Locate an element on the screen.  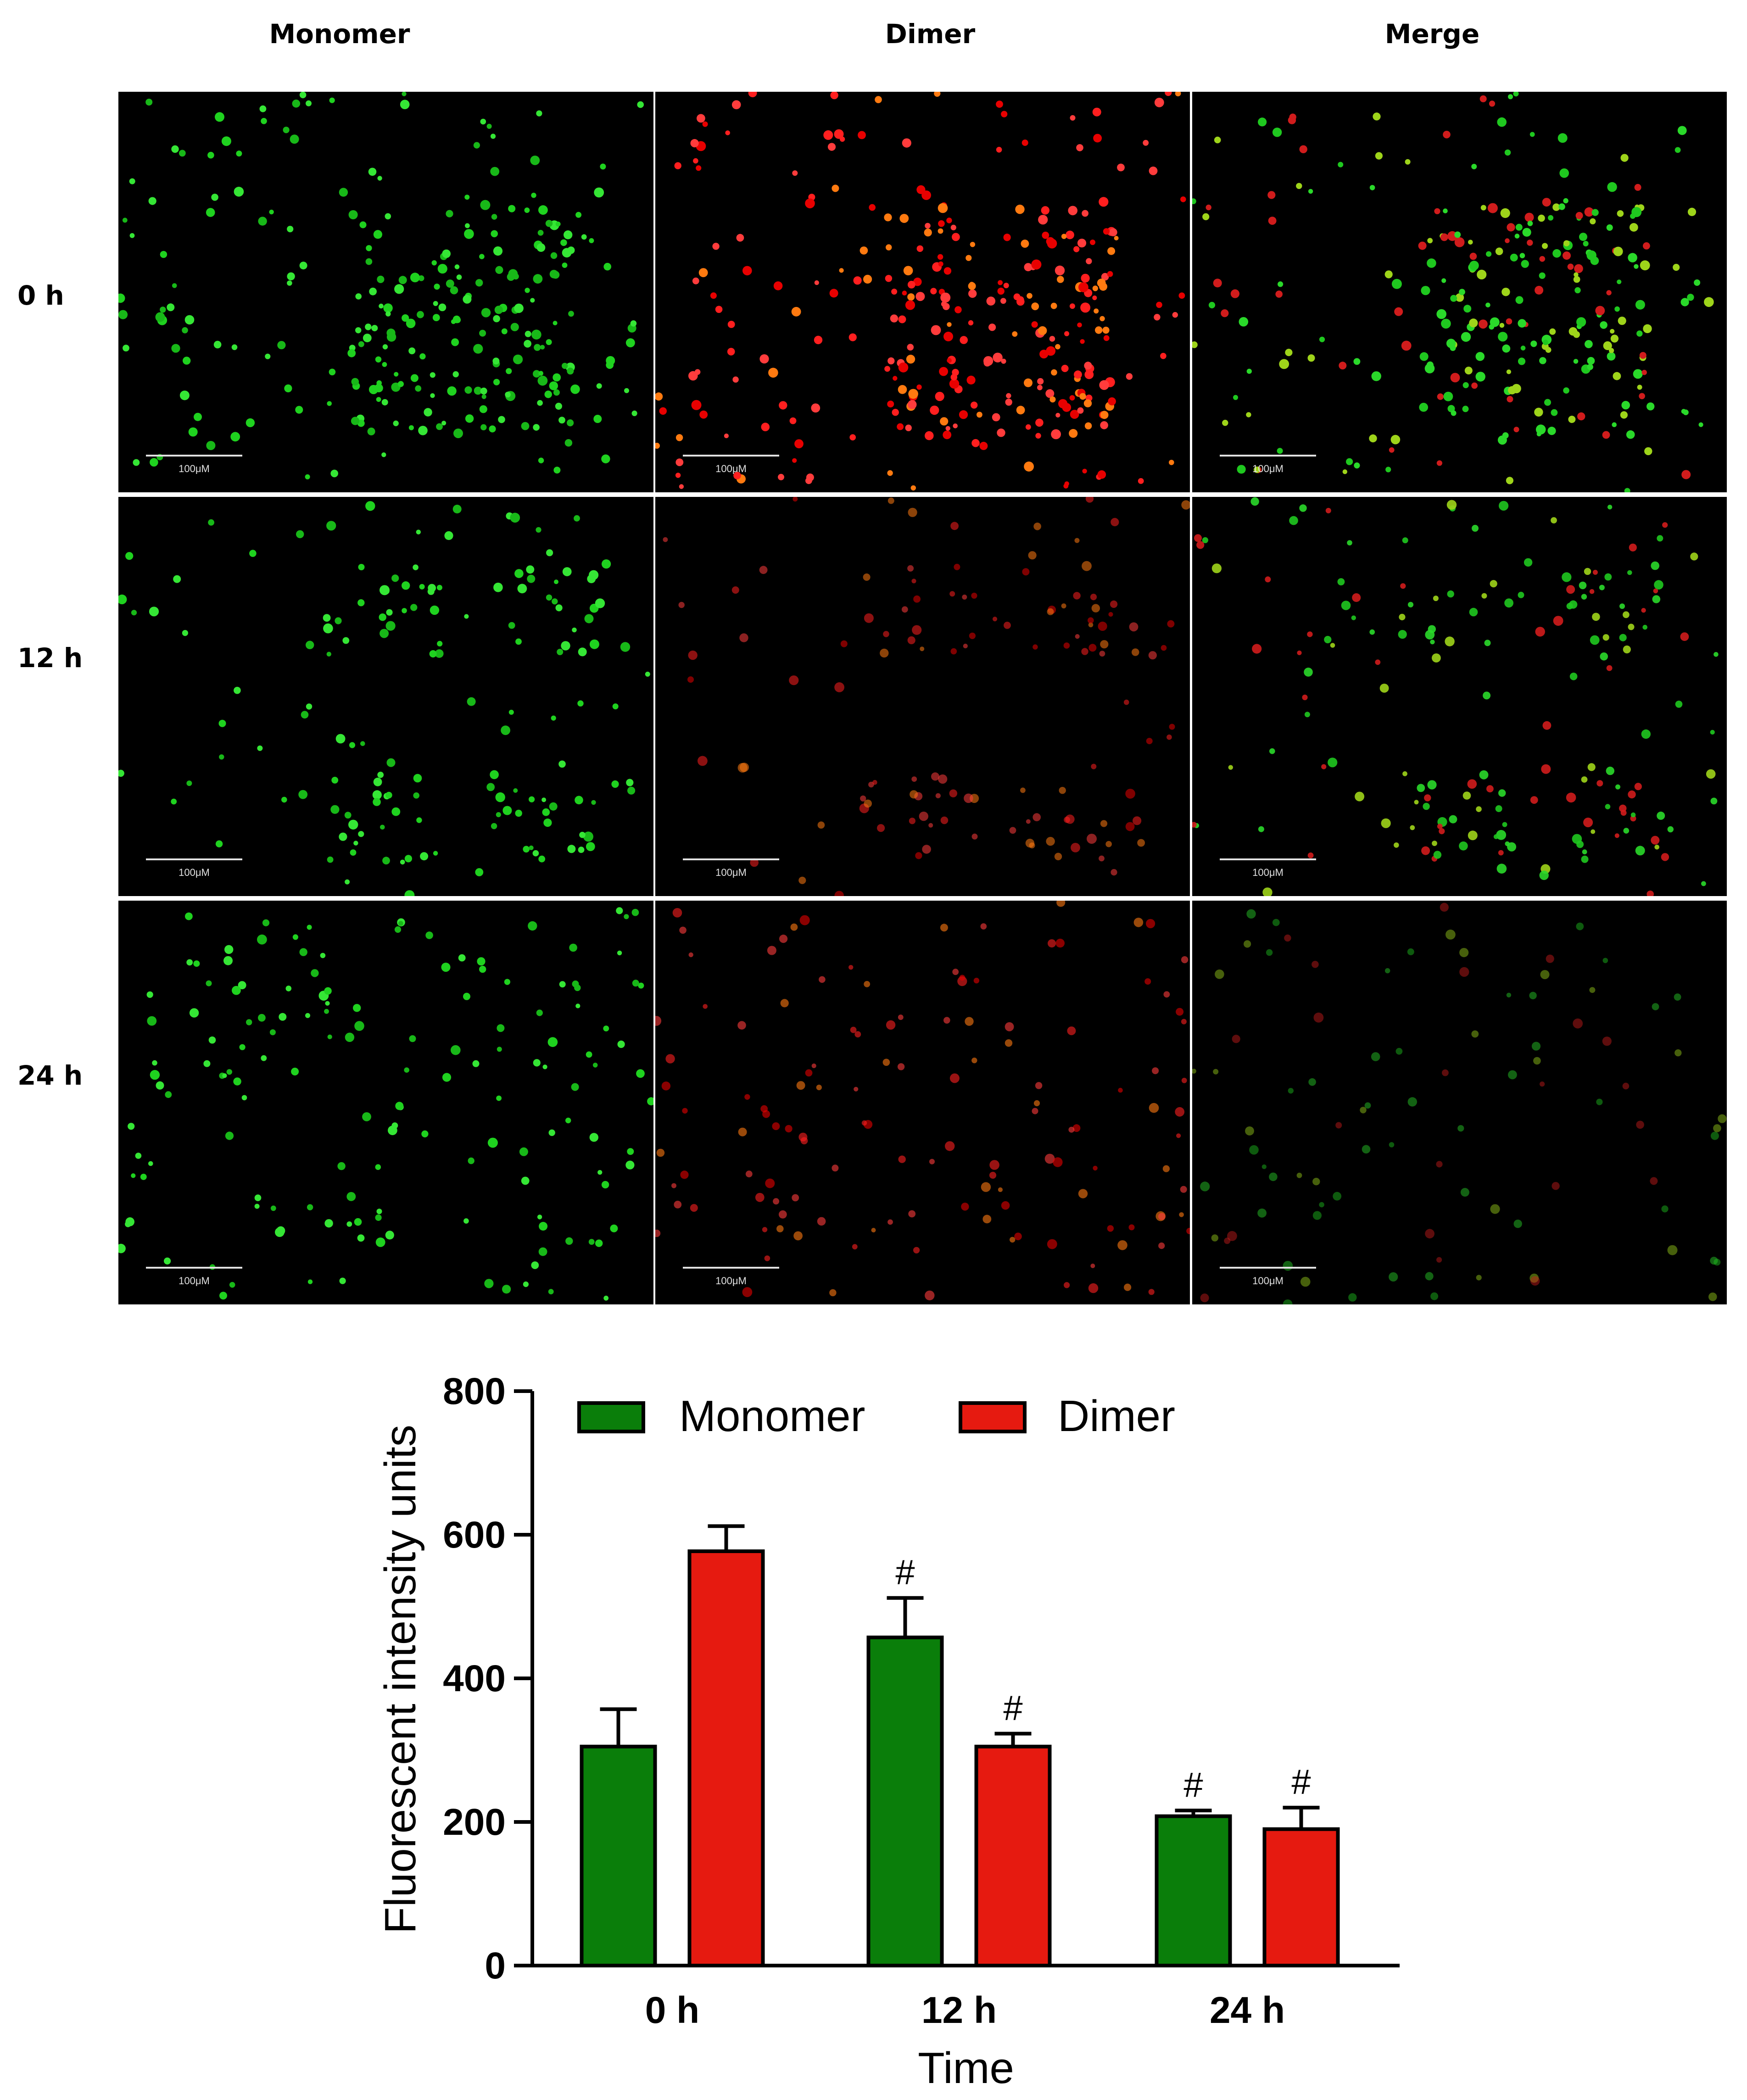
y-tick-label: 400 is located at coordinates (474, 1678).